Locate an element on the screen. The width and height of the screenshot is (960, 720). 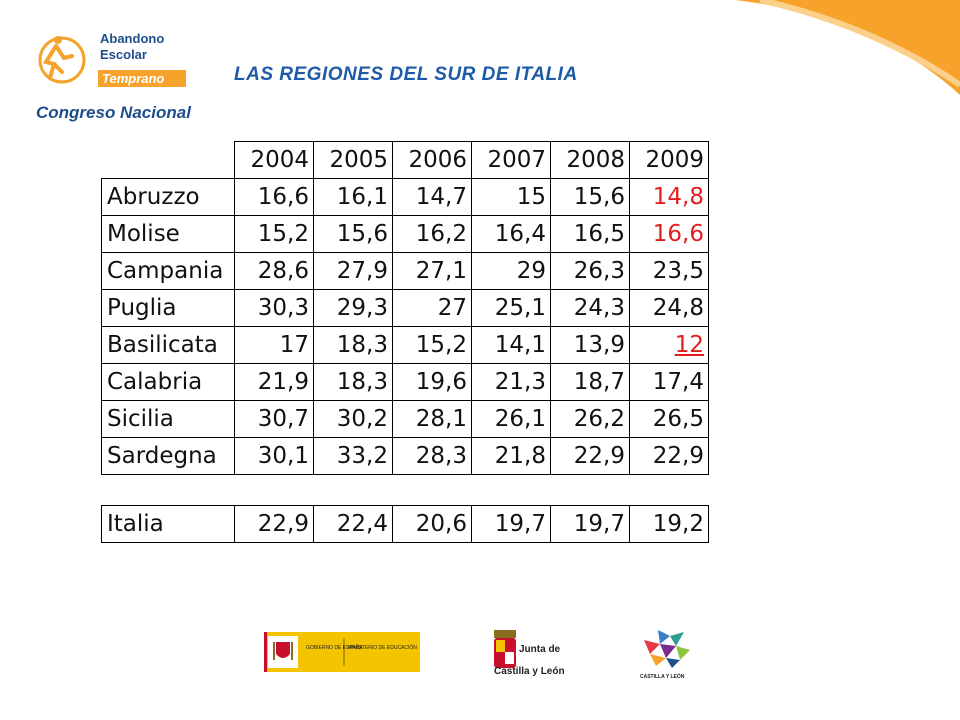
table-row: Puglia 30,3 29,3 27 25,1 24,3 24,8 is located at coordinates (405, 308).